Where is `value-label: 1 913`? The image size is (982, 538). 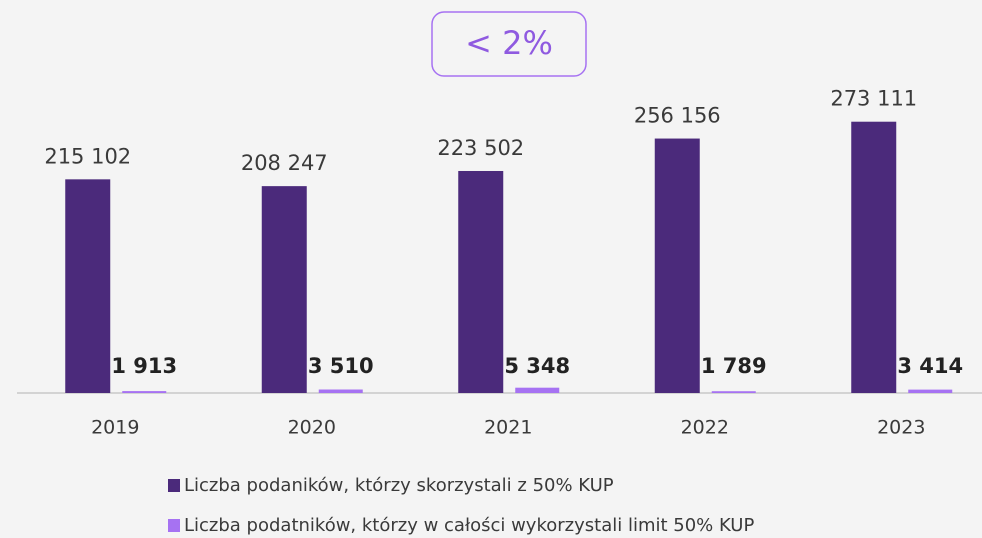
value-label: 1 913 is located at coordinates (144, 366).